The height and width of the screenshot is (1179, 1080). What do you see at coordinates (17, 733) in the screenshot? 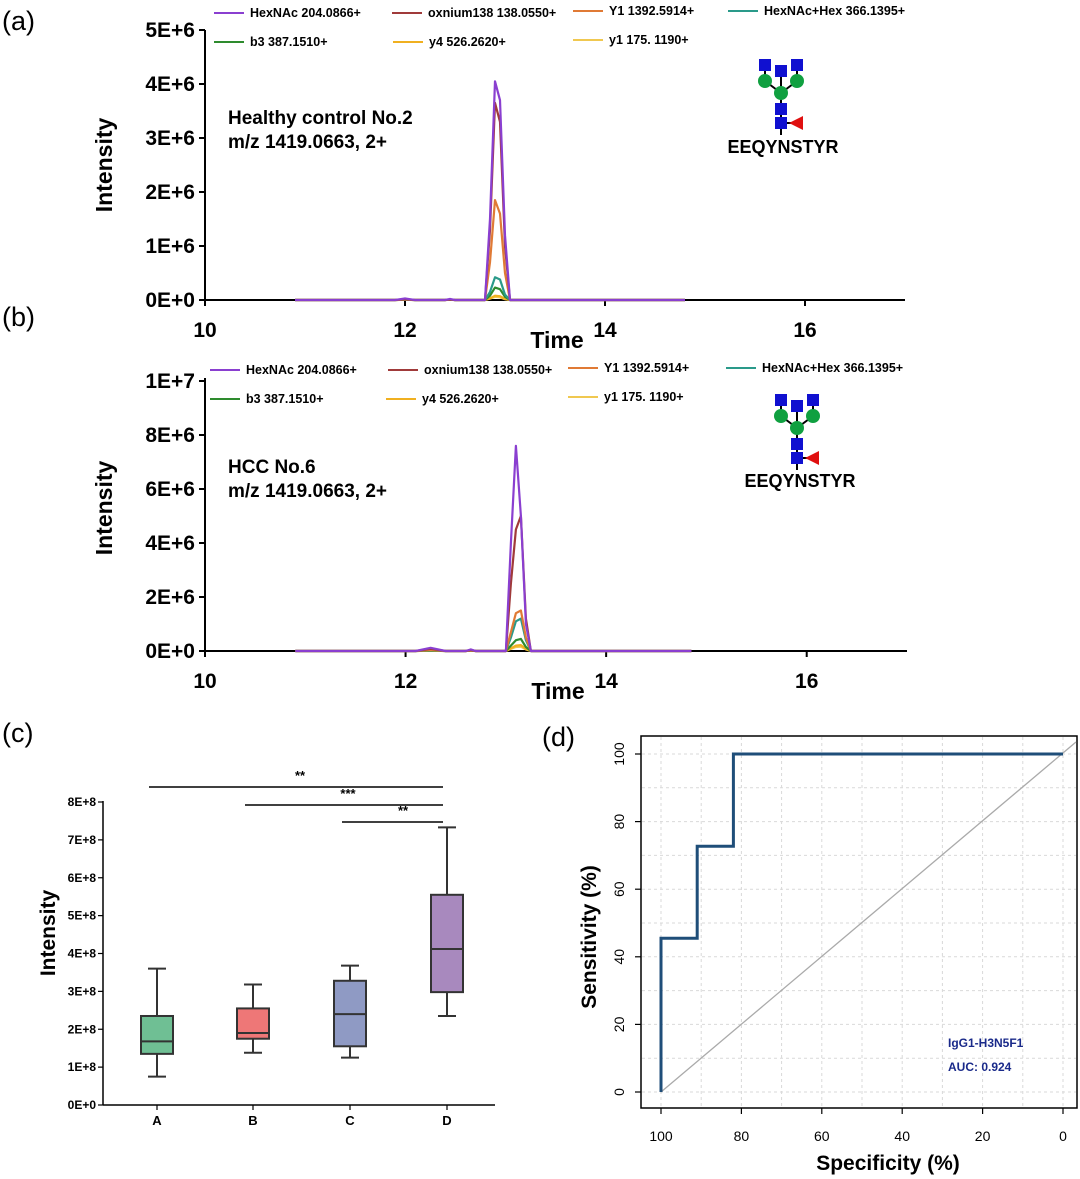
I see `panel-c-letter: (c)` at bounding box center [17, 733].